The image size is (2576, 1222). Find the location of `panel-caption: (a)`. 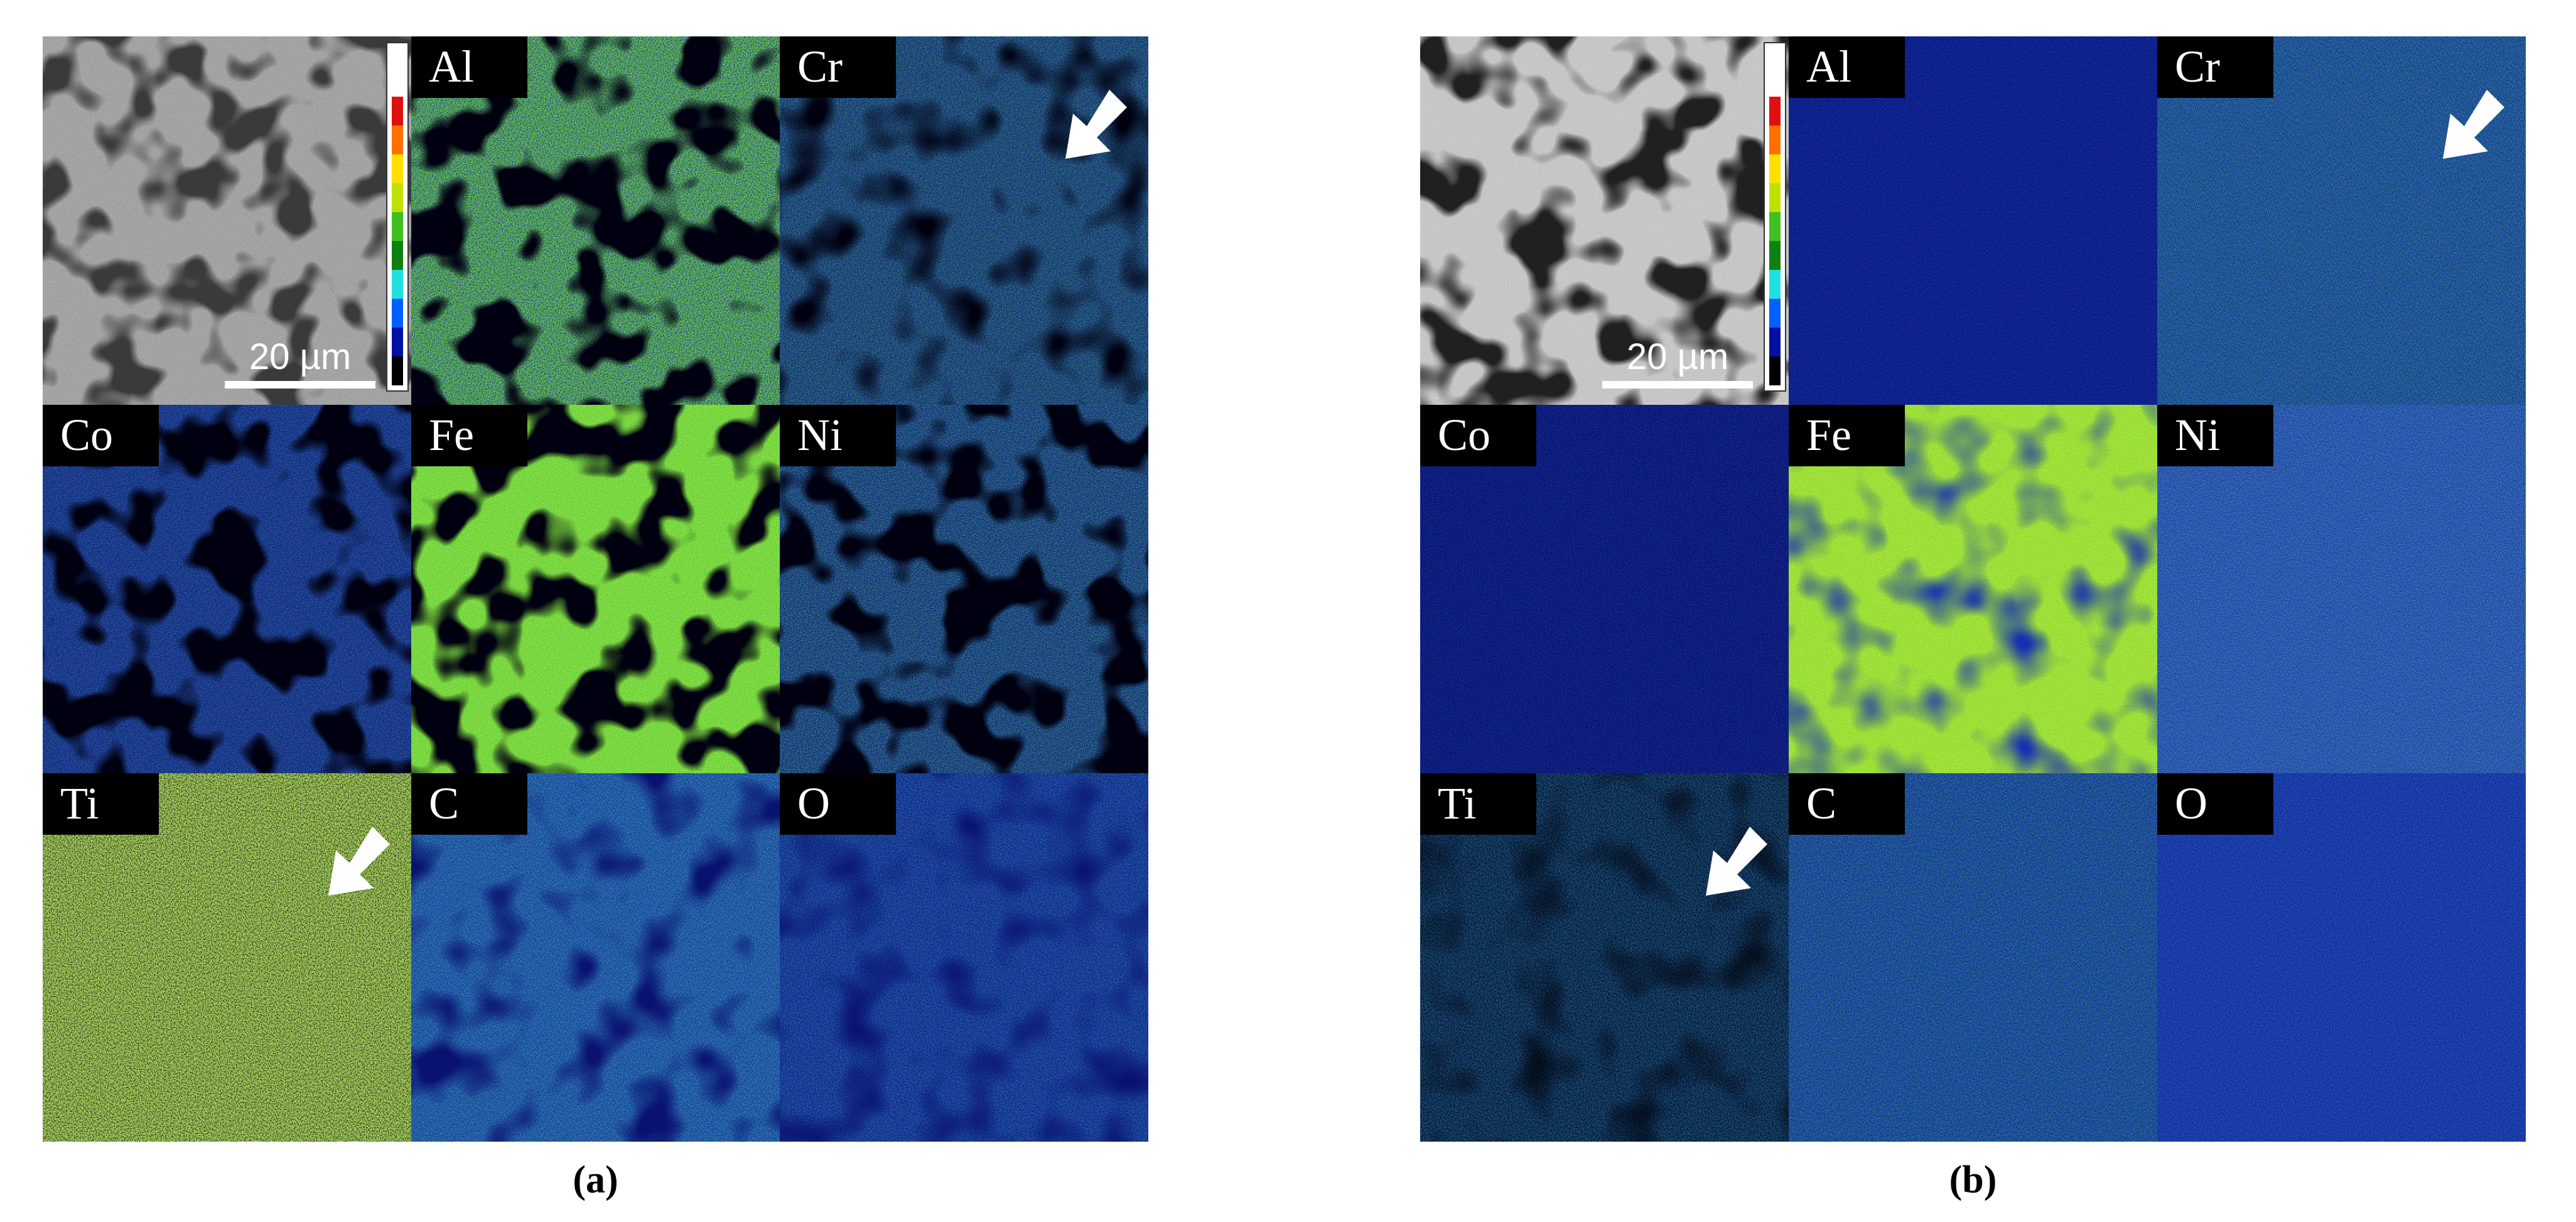

panel-caption: (a) is located at coordinates (595, 1180).